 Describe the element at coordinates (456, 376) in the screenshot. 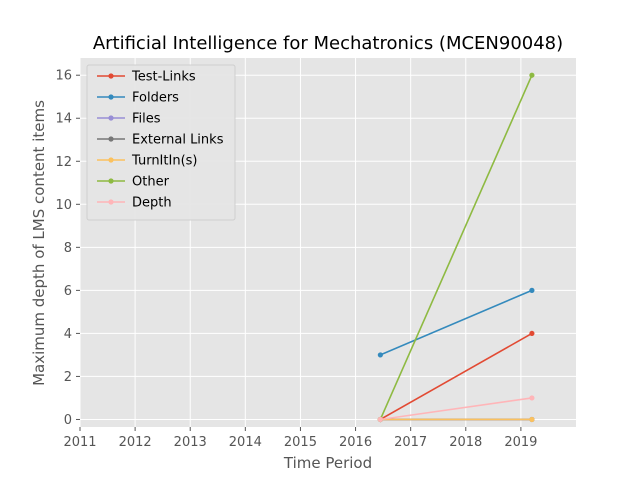

I see `series-line-test-links` at that location.